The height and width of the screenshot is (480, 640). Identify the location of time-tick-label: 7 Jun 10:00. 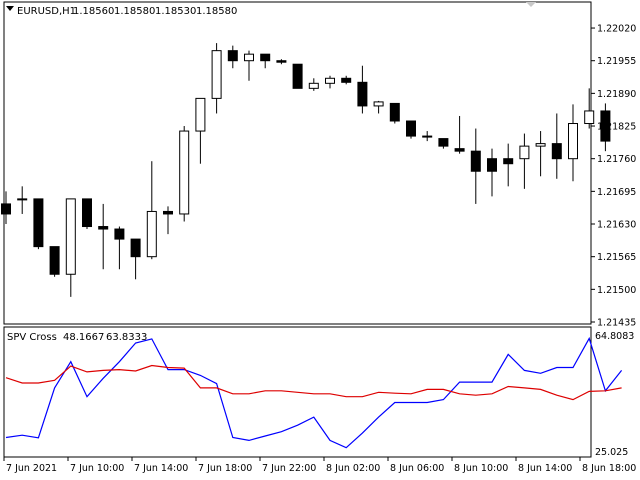
(97, 468).